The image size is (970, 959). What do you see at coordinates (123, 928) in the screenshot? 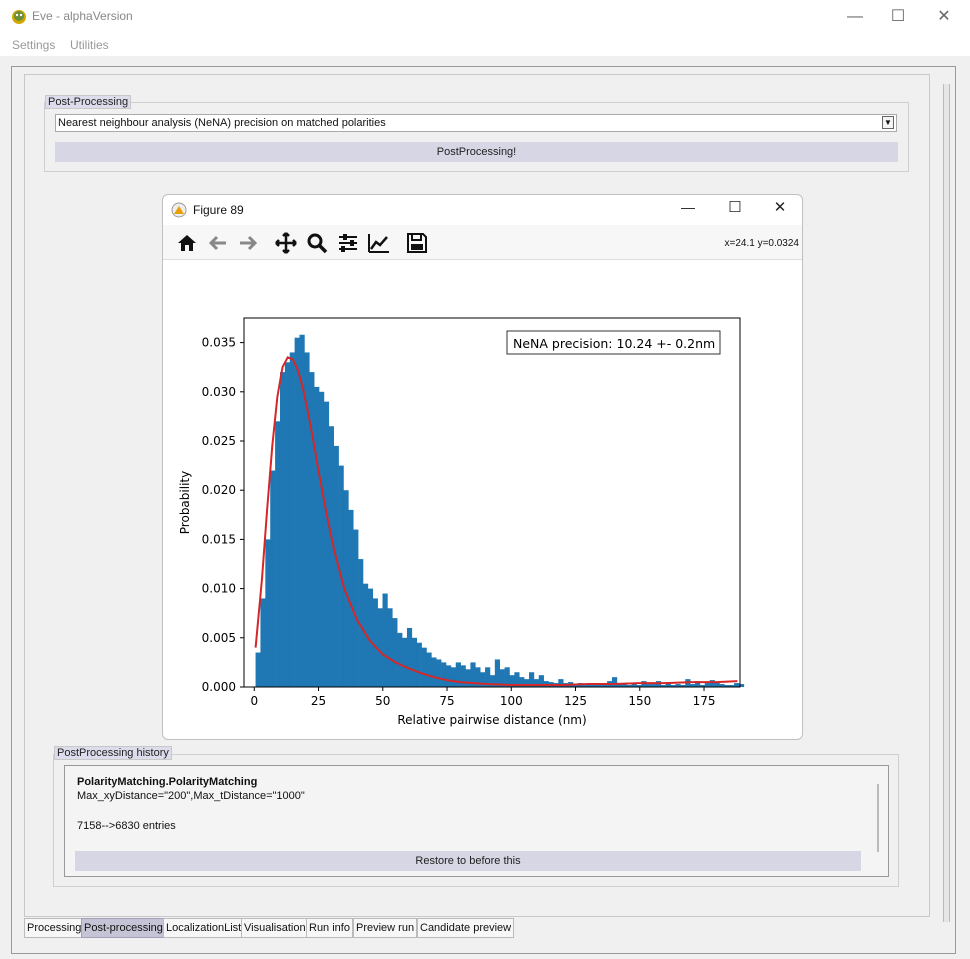
I see `tab-post-processing: Post-processing` at bounding box center [123, 928].